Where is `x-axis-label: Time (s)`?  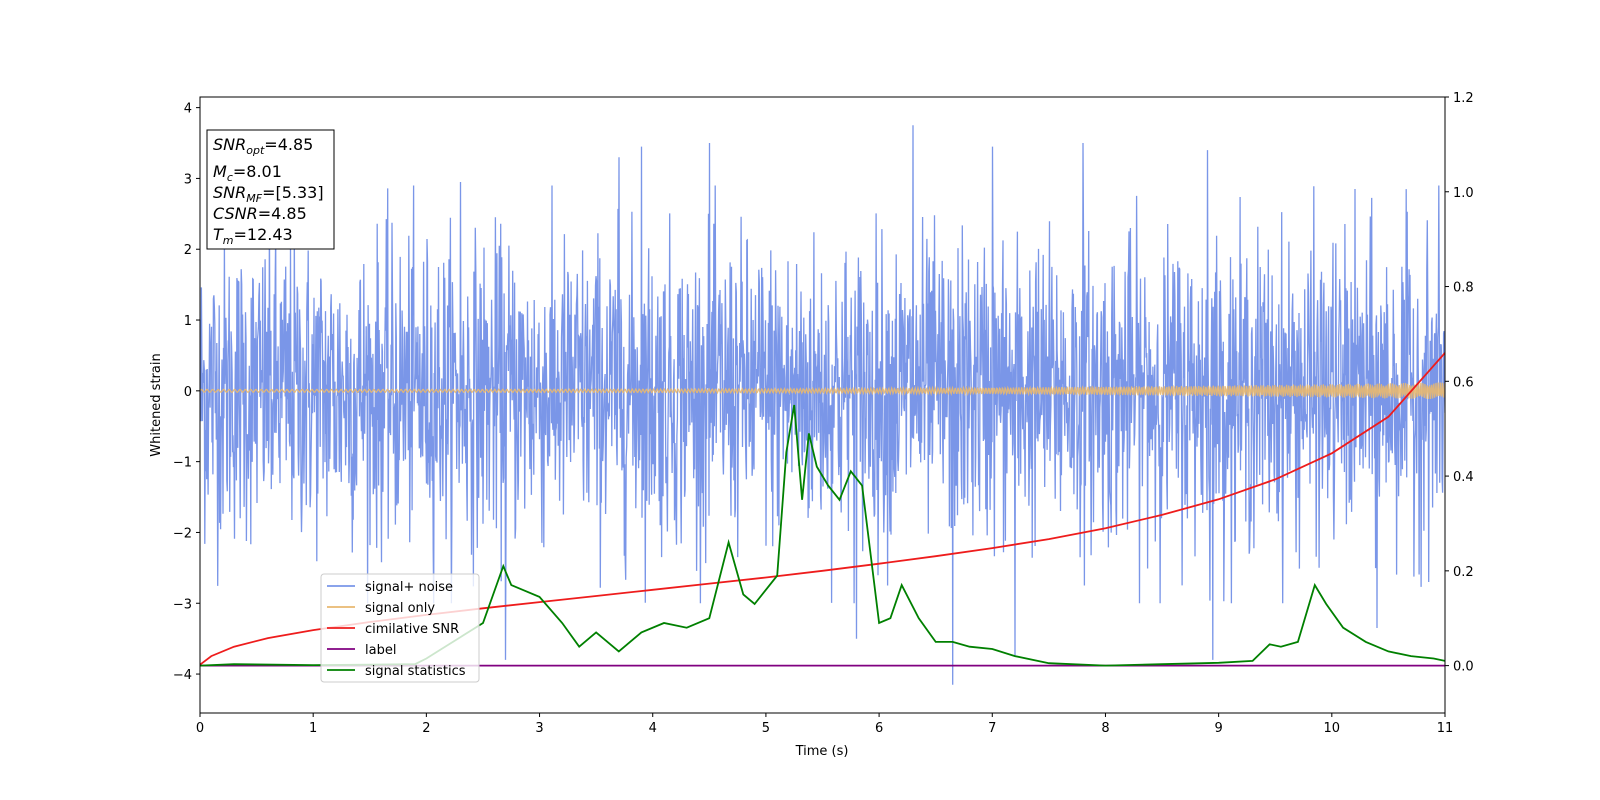 x-axis-label: Time (s) is located at coordinates (822, 751).